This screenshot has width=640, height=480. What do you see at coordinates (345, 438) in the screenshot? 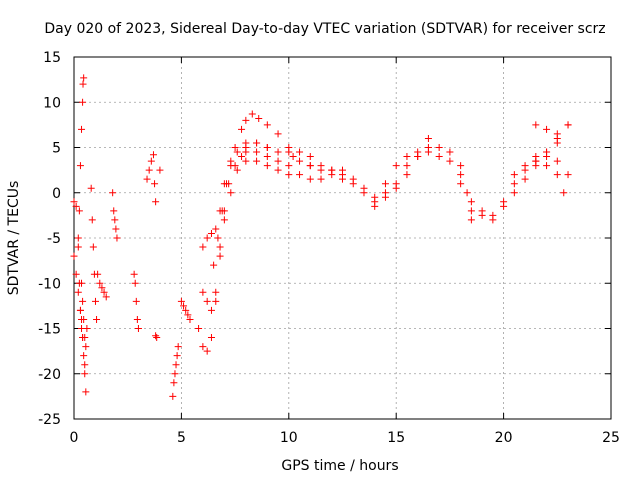
I see `x-tick-labels: 0 5 10 15 20 25` at bounding box center [345, 438].